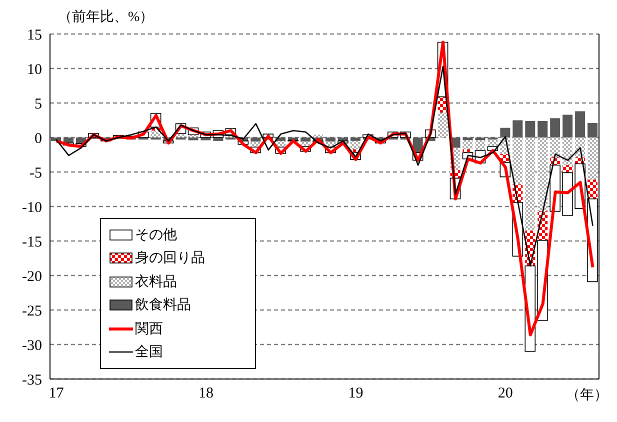 The height and width of the screenshot is (422, 617). Describe the element at coordinates (36, 173) in the screenshot. I see `y-tick-label: -5` at that location.